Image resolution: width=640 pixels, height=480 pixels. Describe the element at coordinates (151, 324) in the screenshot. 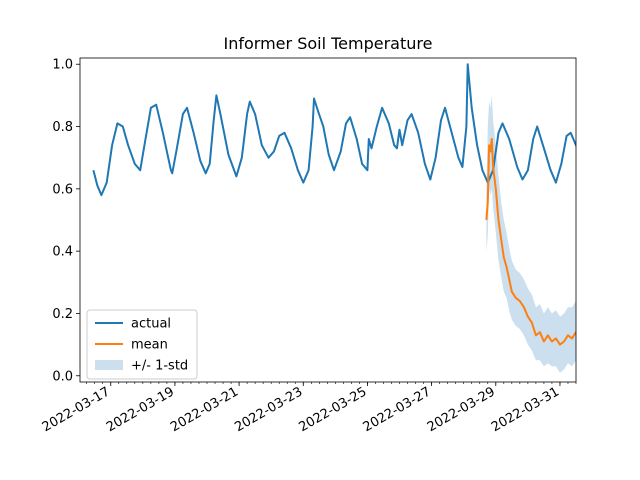

I see `legend-entry-label: actual` at that location.